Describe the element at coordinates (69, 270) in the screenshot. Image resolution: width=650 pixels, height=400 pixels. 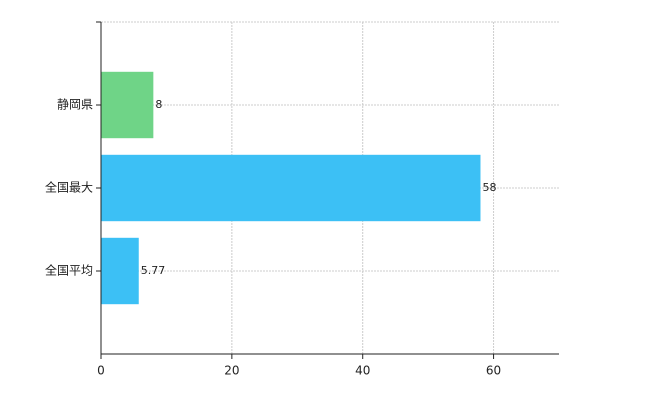
I see `y-tick-label: 全国平均` at that location.